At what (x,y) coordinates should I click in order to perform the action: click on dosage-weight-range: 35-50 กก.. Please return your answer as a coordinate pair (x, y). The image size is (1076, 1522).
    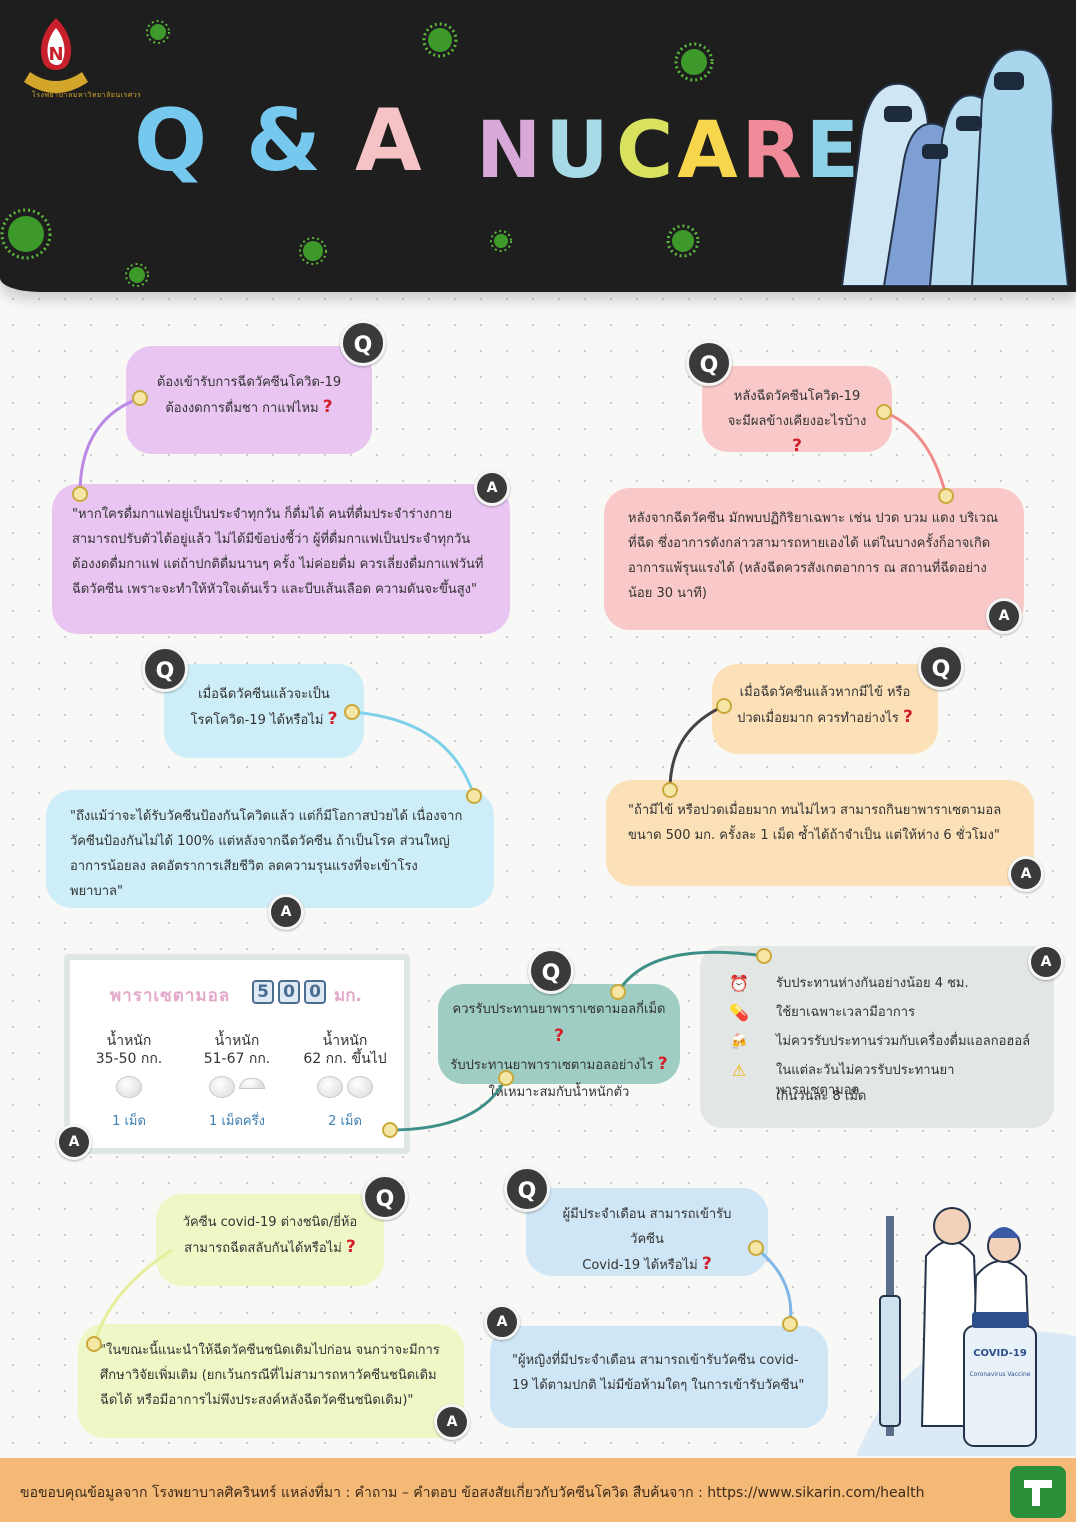
    Looking at the image, I should click on (129, 1059).